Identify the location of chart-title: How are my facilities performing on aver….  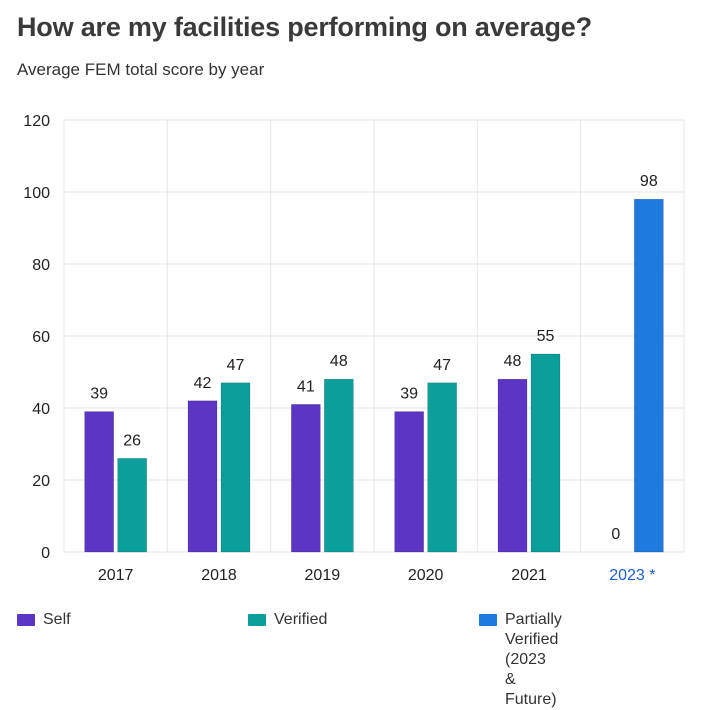
(304, 27).